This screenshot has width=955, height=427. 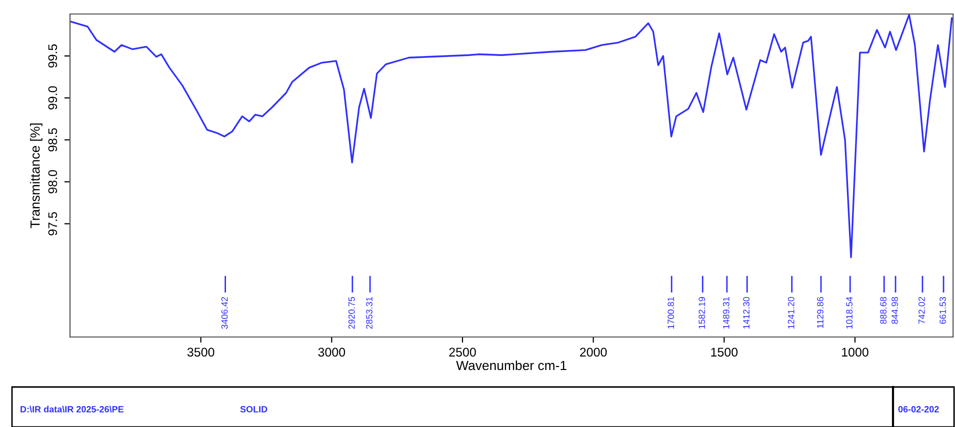 What do you see at coordinates (254, 409) in the screenshot?
I see `text: SOLID` at bounding box center [254, 409].